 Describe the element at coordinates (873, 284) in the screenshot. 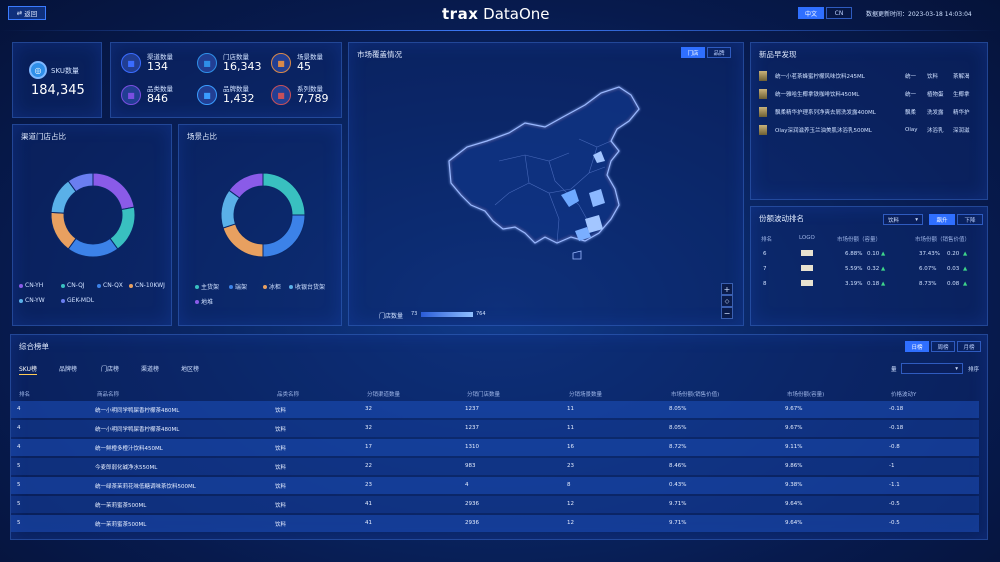

I see `share-capacity-delta: 0.18` at that location.